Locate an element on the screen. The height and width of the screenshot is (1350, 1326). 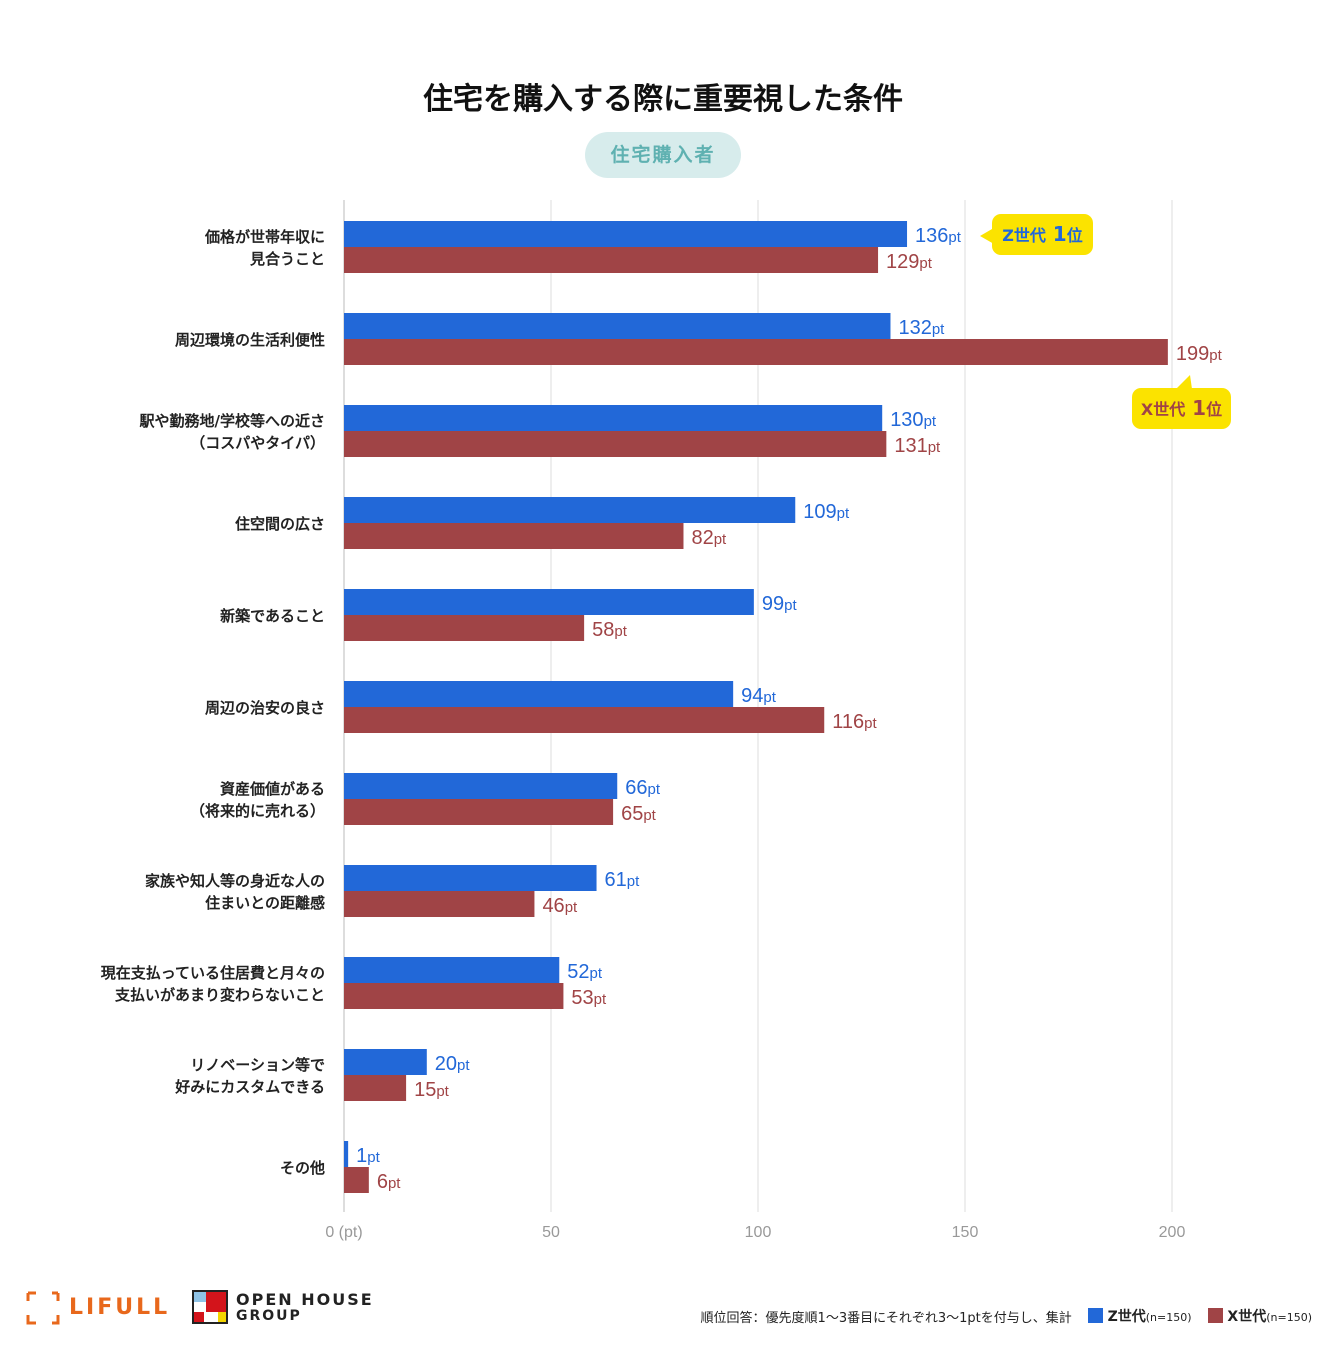
category-label: リノベーション等で is located at coordinates (257, 1065).